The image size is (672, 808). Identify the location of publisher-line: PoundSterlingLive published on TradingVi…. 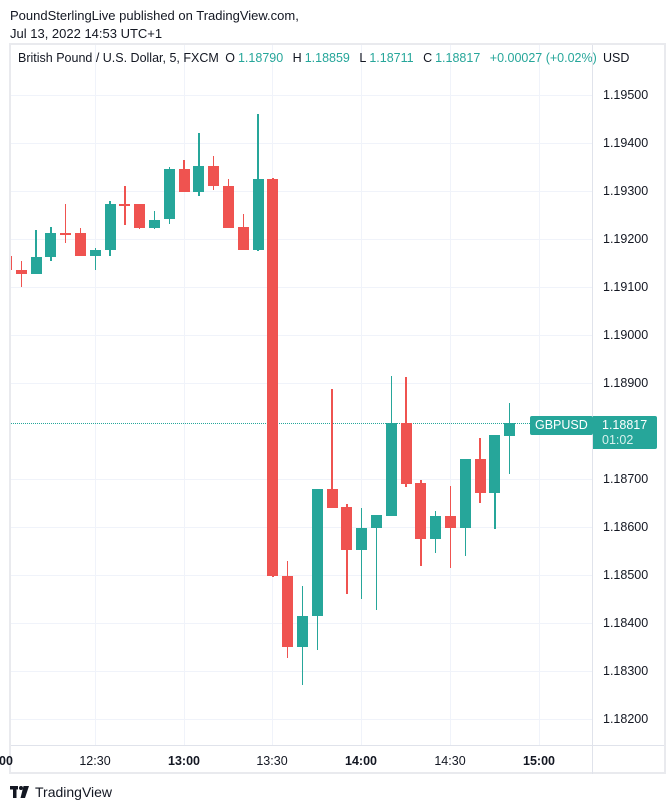
(154, 15).